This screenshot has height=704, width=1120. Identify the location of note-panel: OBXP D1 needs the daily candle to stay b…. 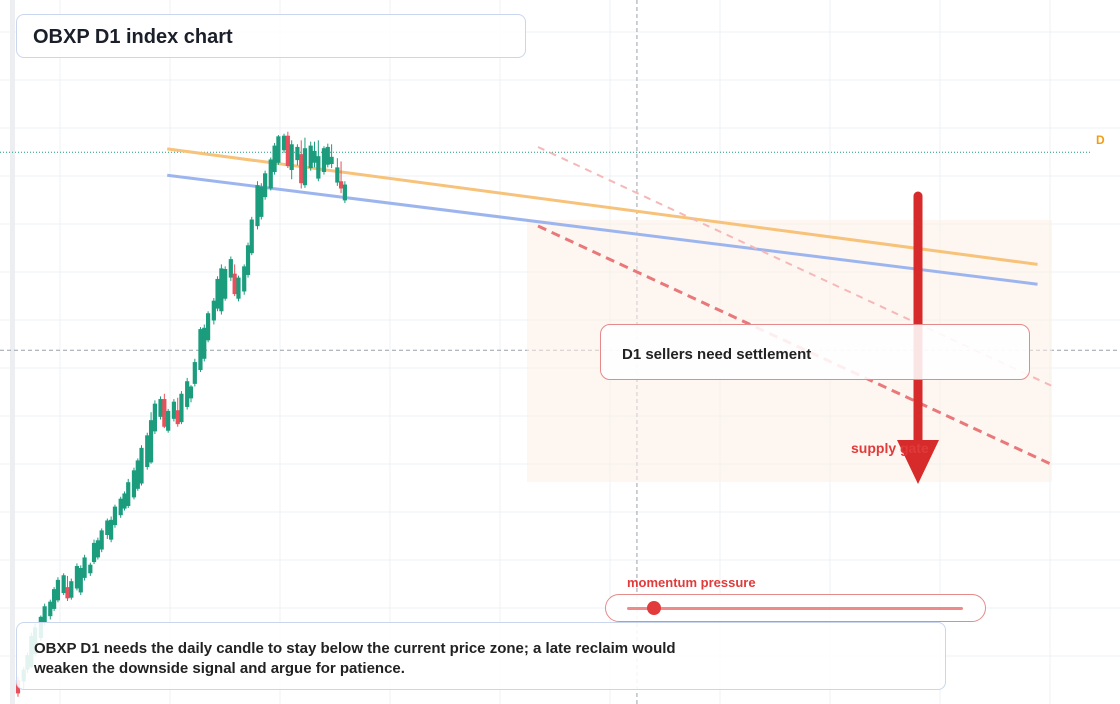
(481, 656).